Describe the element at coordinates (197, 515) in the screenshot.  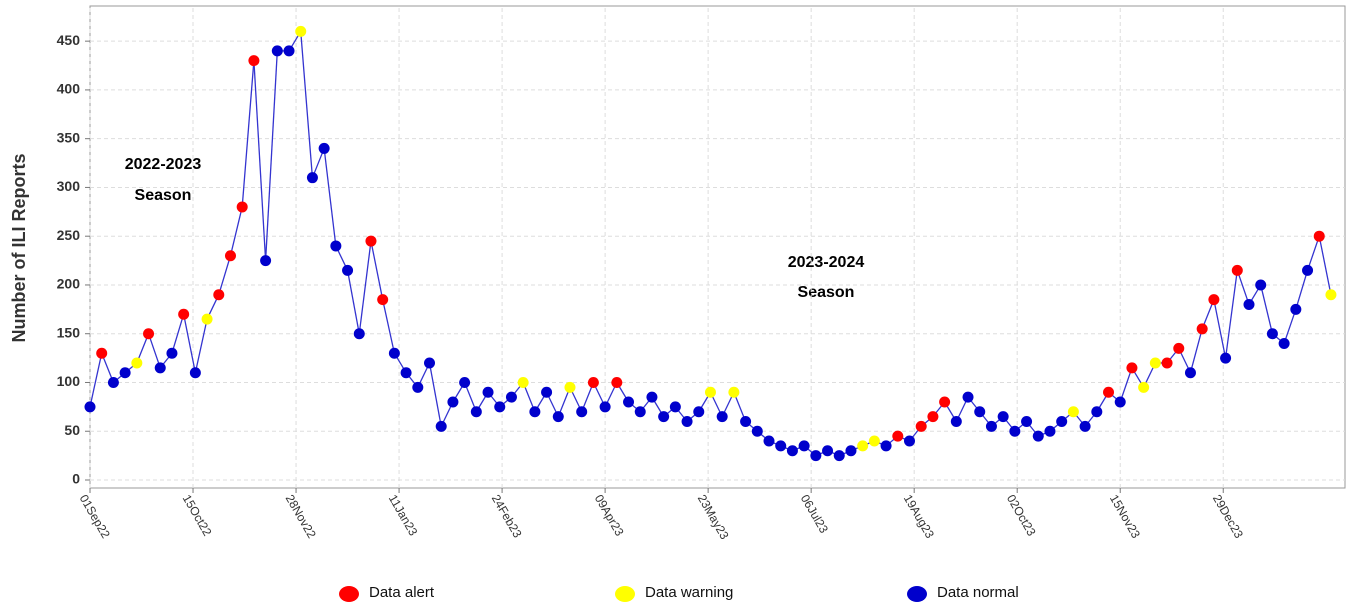
I see `x-tick-label: 15Oct22` at that location.